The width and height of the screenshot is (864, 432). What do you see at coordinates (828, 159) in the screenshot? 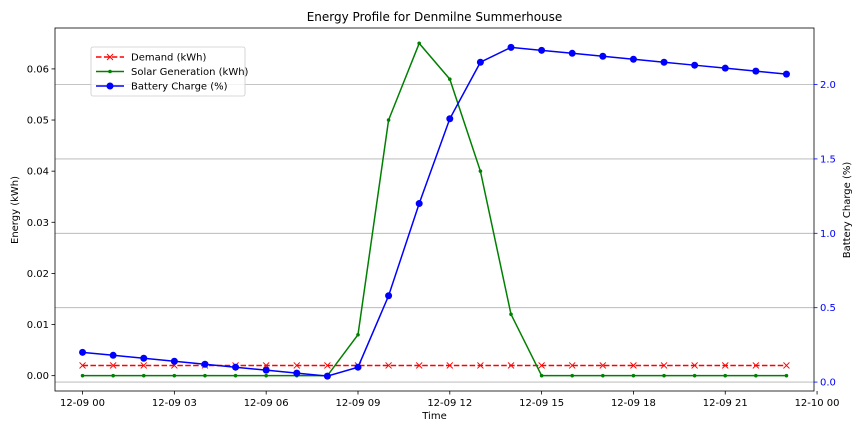
I see `y-tick-label-right: 1.5` at bounding box center [828, 159].